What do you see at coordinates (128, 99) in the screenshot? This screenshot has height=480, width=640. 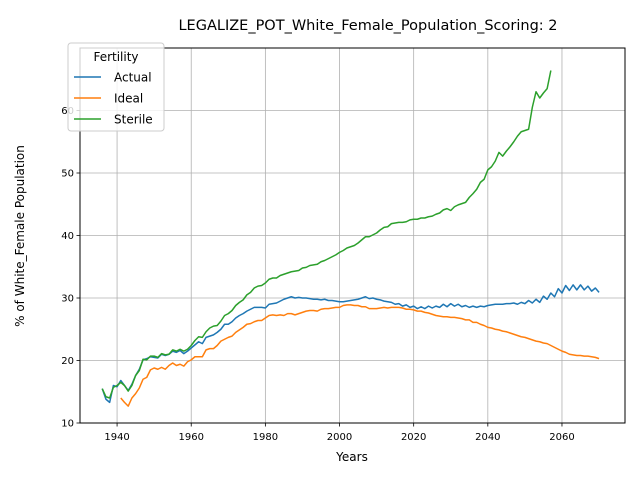 I see `legend-label-ideal: Ideal` at bounding box center [128, 99].